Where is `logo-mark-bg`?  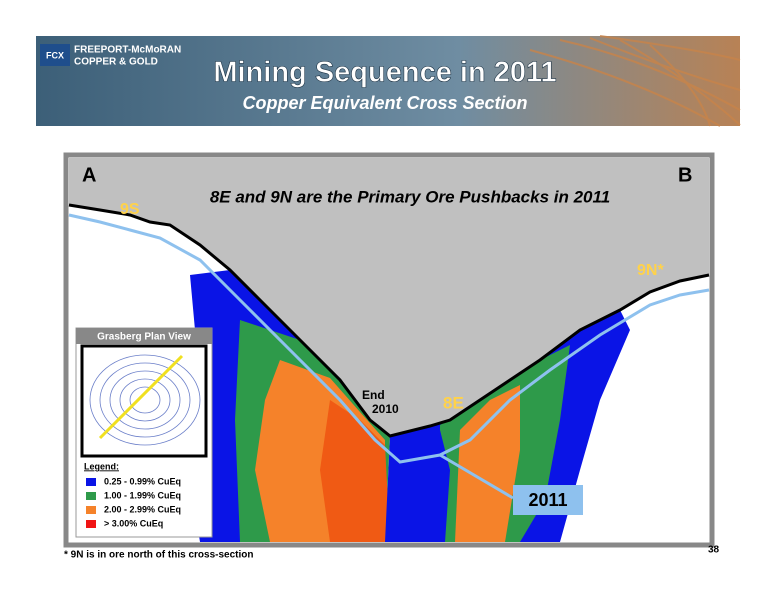
logo-mark-bg is located at coordinates (55, 55).